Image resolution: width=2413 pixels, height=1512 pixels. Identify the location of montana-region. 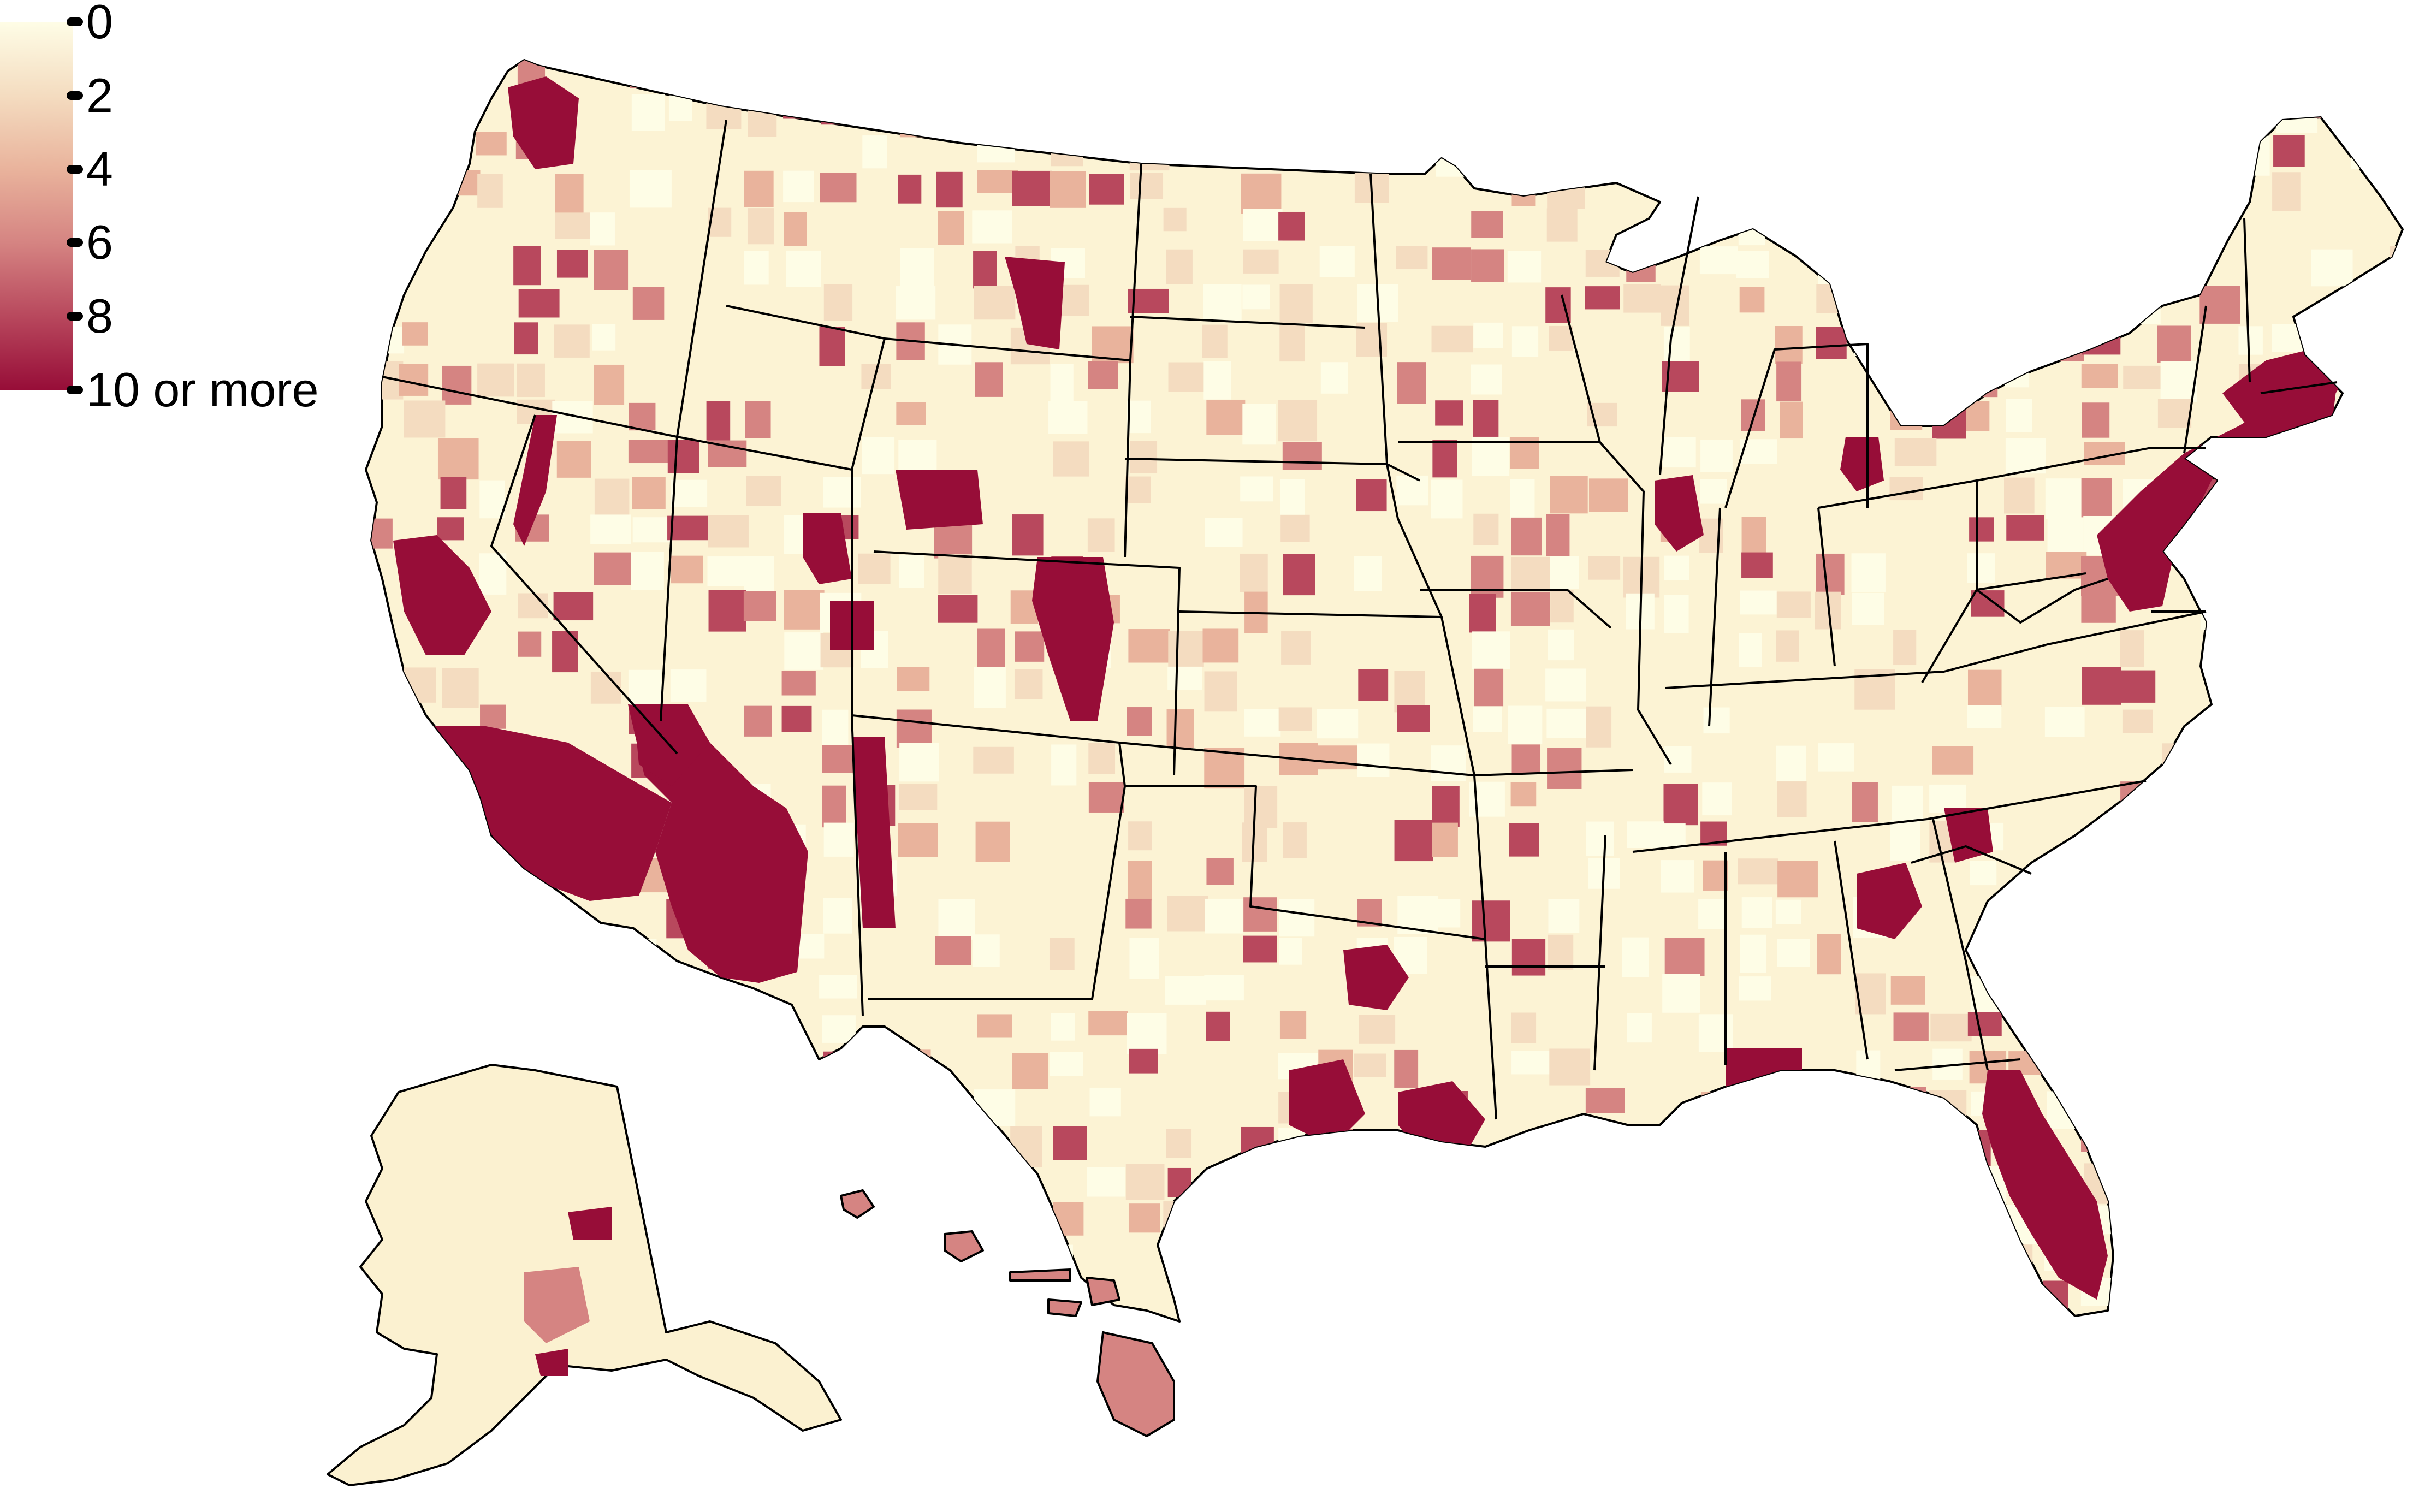
(1035, 303).